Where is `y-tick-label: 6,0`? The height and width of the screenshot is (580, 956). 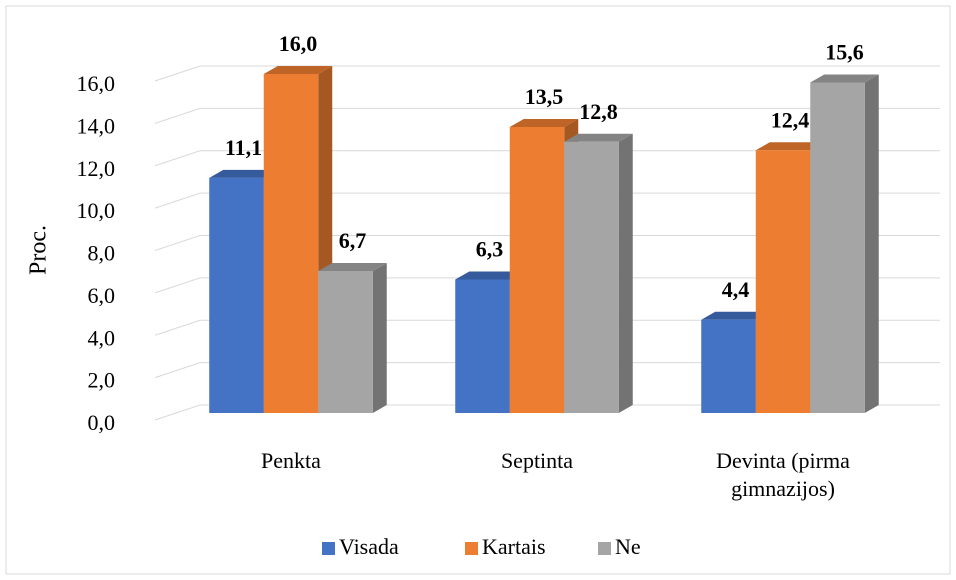 y-tick-label: 6,0 is located at coordinates (102, 295).